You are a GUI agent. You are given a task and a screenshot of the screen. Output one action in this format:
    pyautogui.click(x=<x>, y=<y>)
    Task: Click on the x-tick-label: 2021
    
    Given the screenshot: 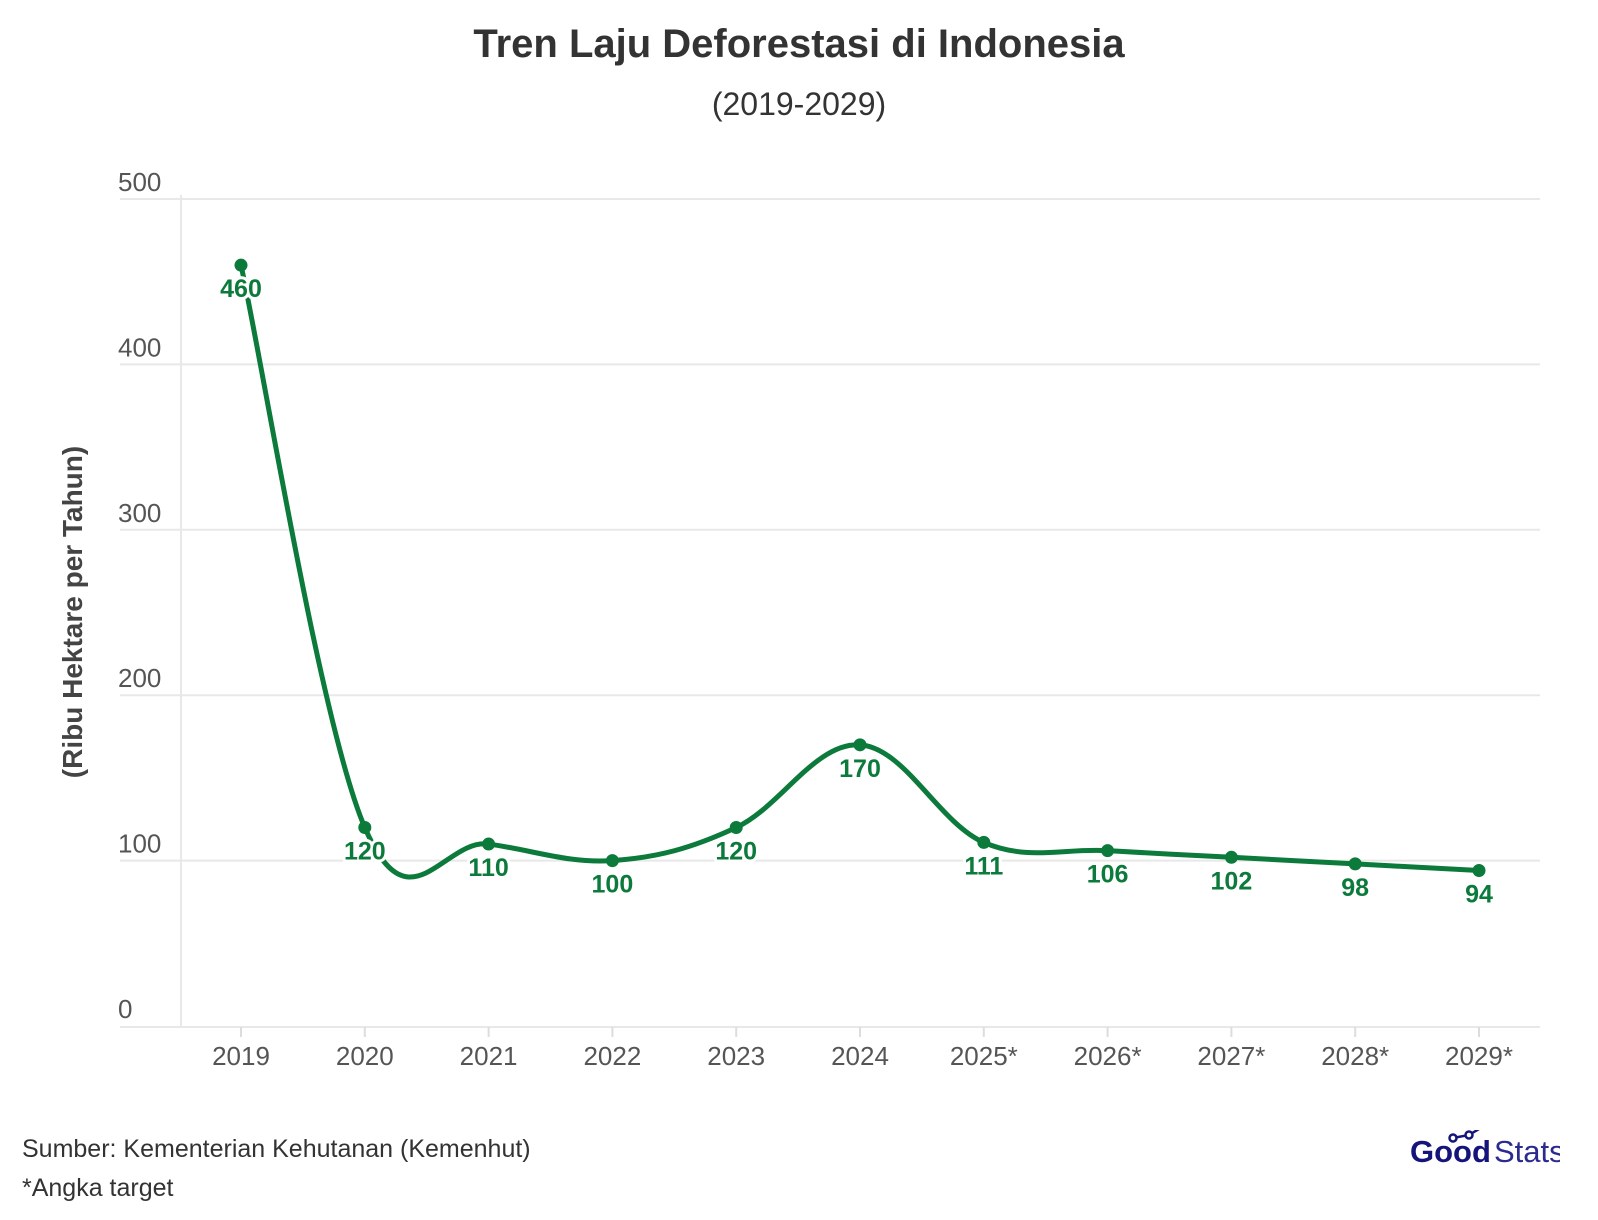 What is the action you would take?
    pyautogui.click(x=489, y=1056)
    